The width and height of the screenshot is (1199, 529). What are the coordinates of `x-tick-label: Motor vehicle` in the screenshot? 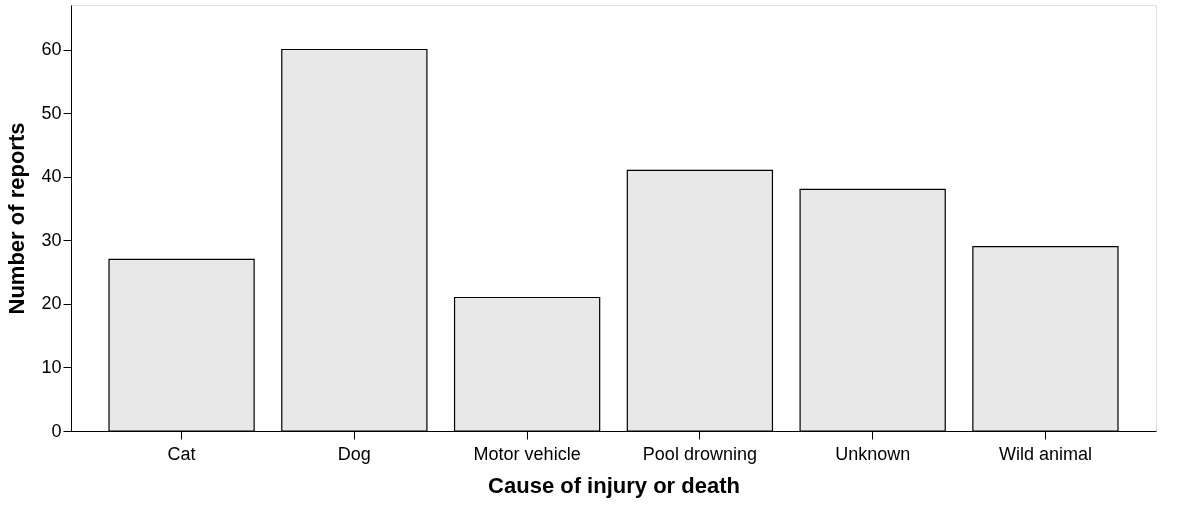 It's located at (527, 453).